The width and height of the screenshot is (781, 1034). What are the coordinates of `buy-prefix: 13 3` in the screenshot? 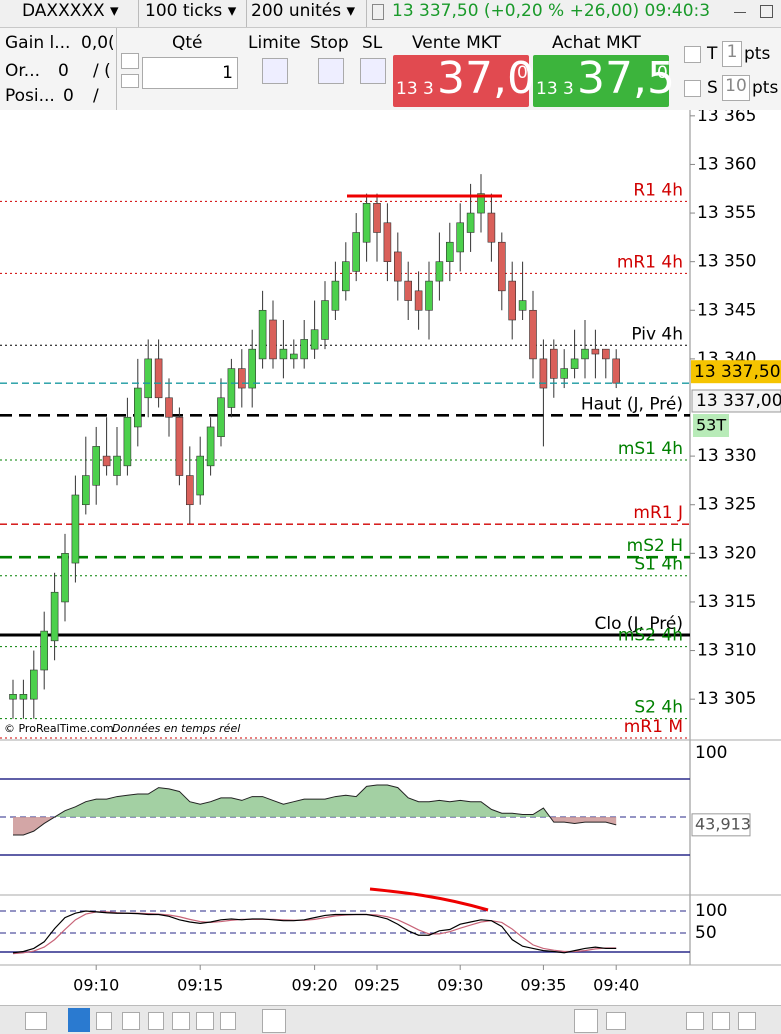 It's located at (555, 89).